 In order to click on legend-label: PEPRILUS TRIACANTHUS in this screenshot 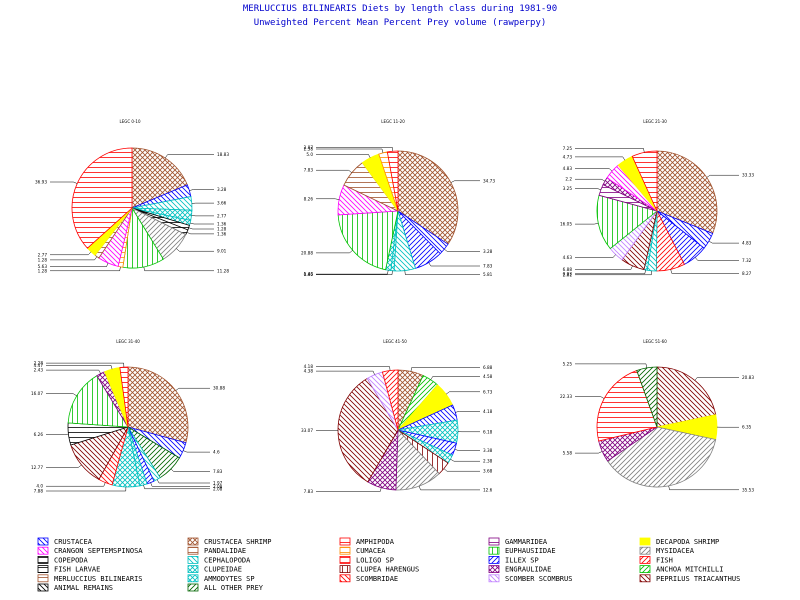, I will do `click(698, 579)`.